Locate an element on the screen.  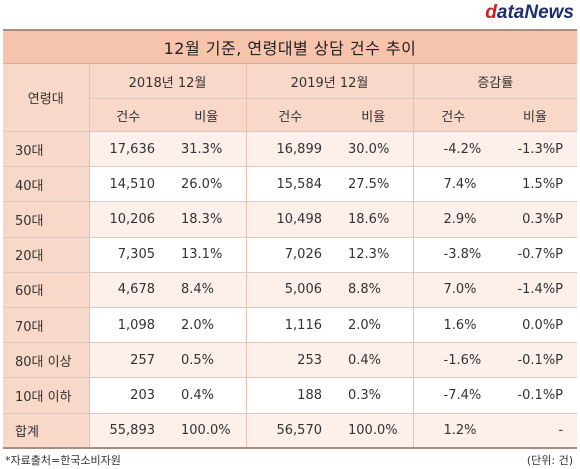
row-count-2019: 253 is located at coordinates (289, 360).